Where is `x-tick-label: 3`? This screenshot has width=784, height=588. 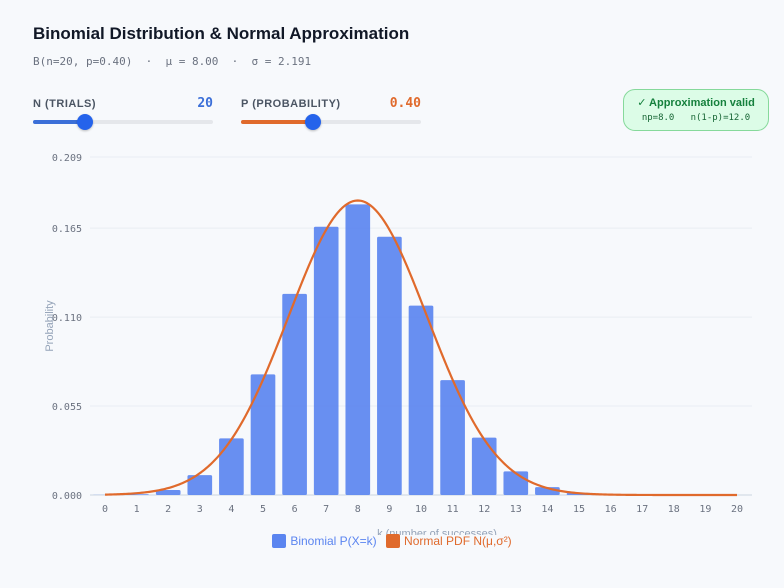
x-tick-label: 3 is located at coordinates (200, 509).